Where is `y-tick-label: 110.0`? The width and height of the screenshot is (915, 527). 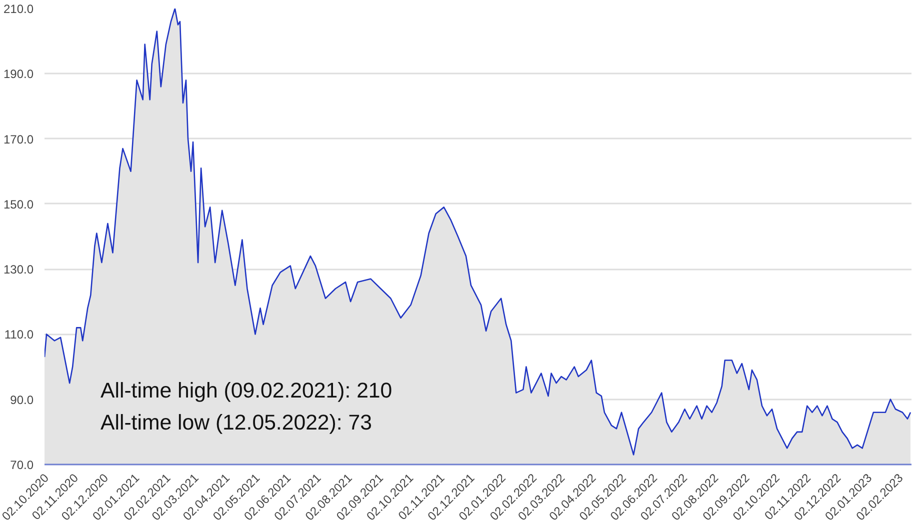 y-tick-label: 110.0 is located at coordinates (19, 335).